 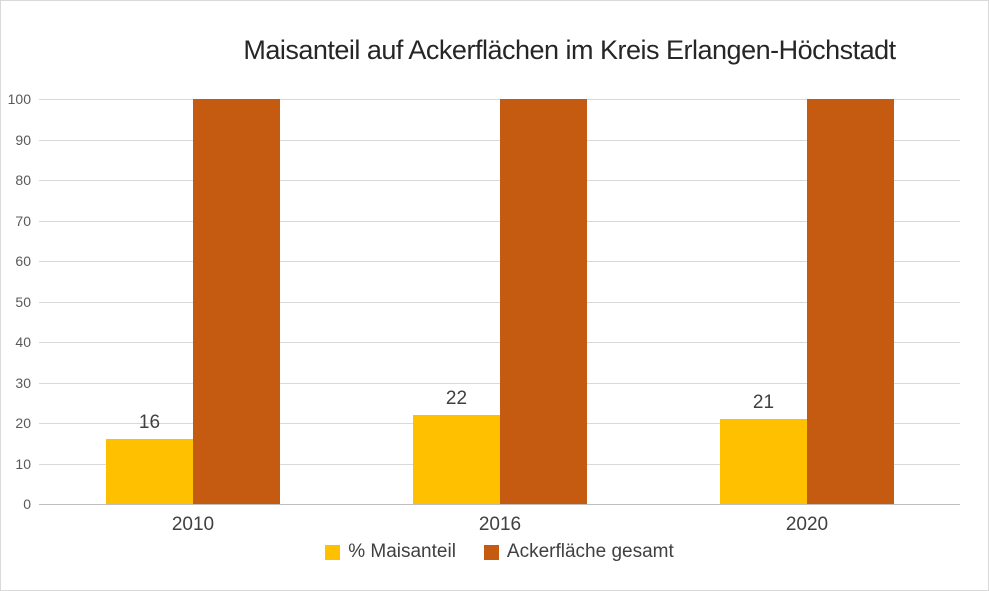 What do you see at coordinates (23, 140) in the screenshot?
I see `y-tick-label: 90` at bounding box center [23, 140].